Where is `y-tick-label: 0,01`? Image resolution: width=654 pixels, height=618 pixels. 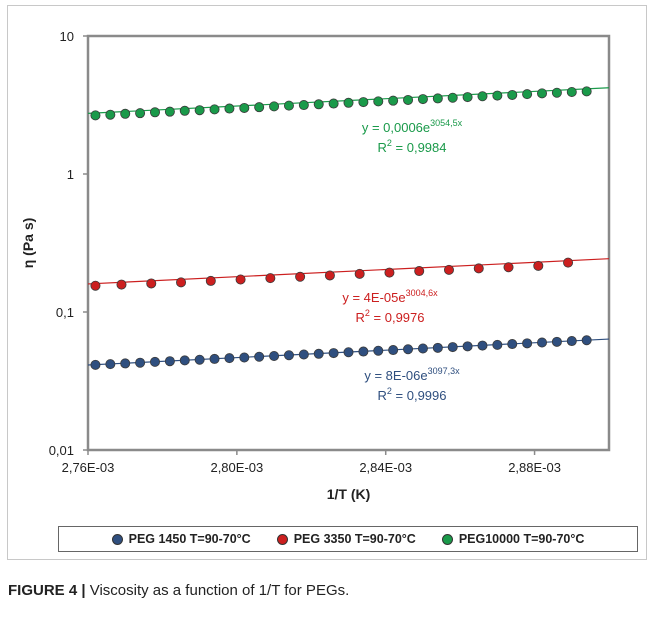
y-tick-label: 0,01 is located at coordinates (61, 450).